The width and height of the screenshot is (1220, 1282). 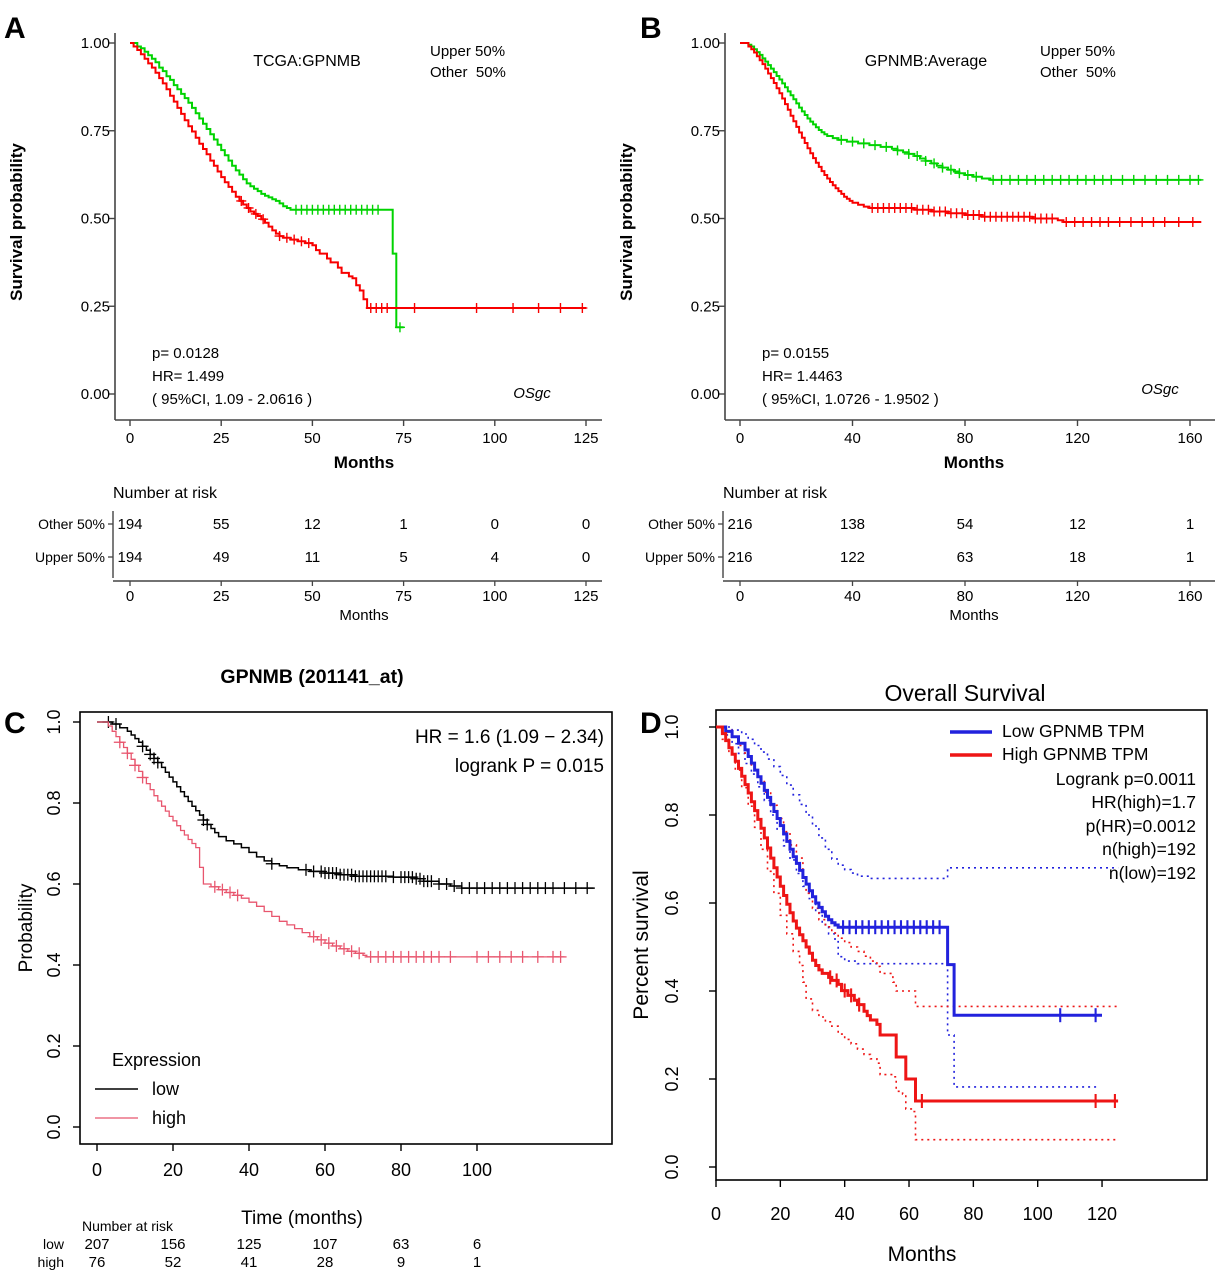 What do you see at coordinates (739, 557) in the screenshot?
I see `risk-value: 216` at bounding box center [739, 557].